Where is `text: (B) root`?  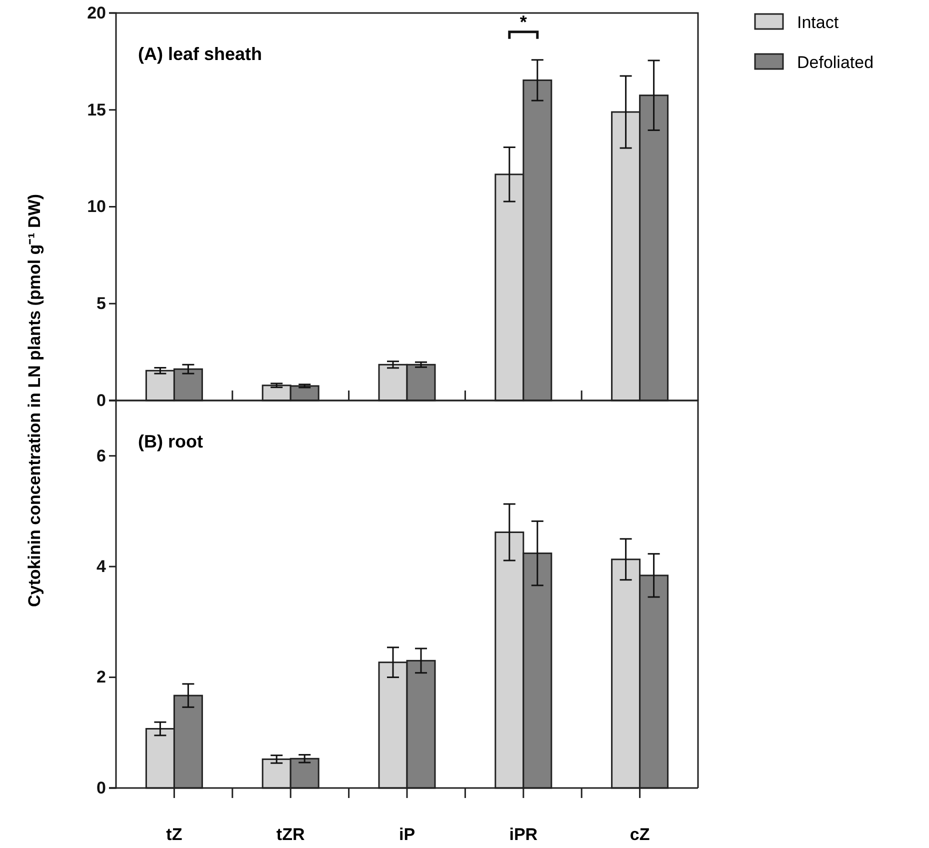 text: (B) root is located at coordinates (170, 442).